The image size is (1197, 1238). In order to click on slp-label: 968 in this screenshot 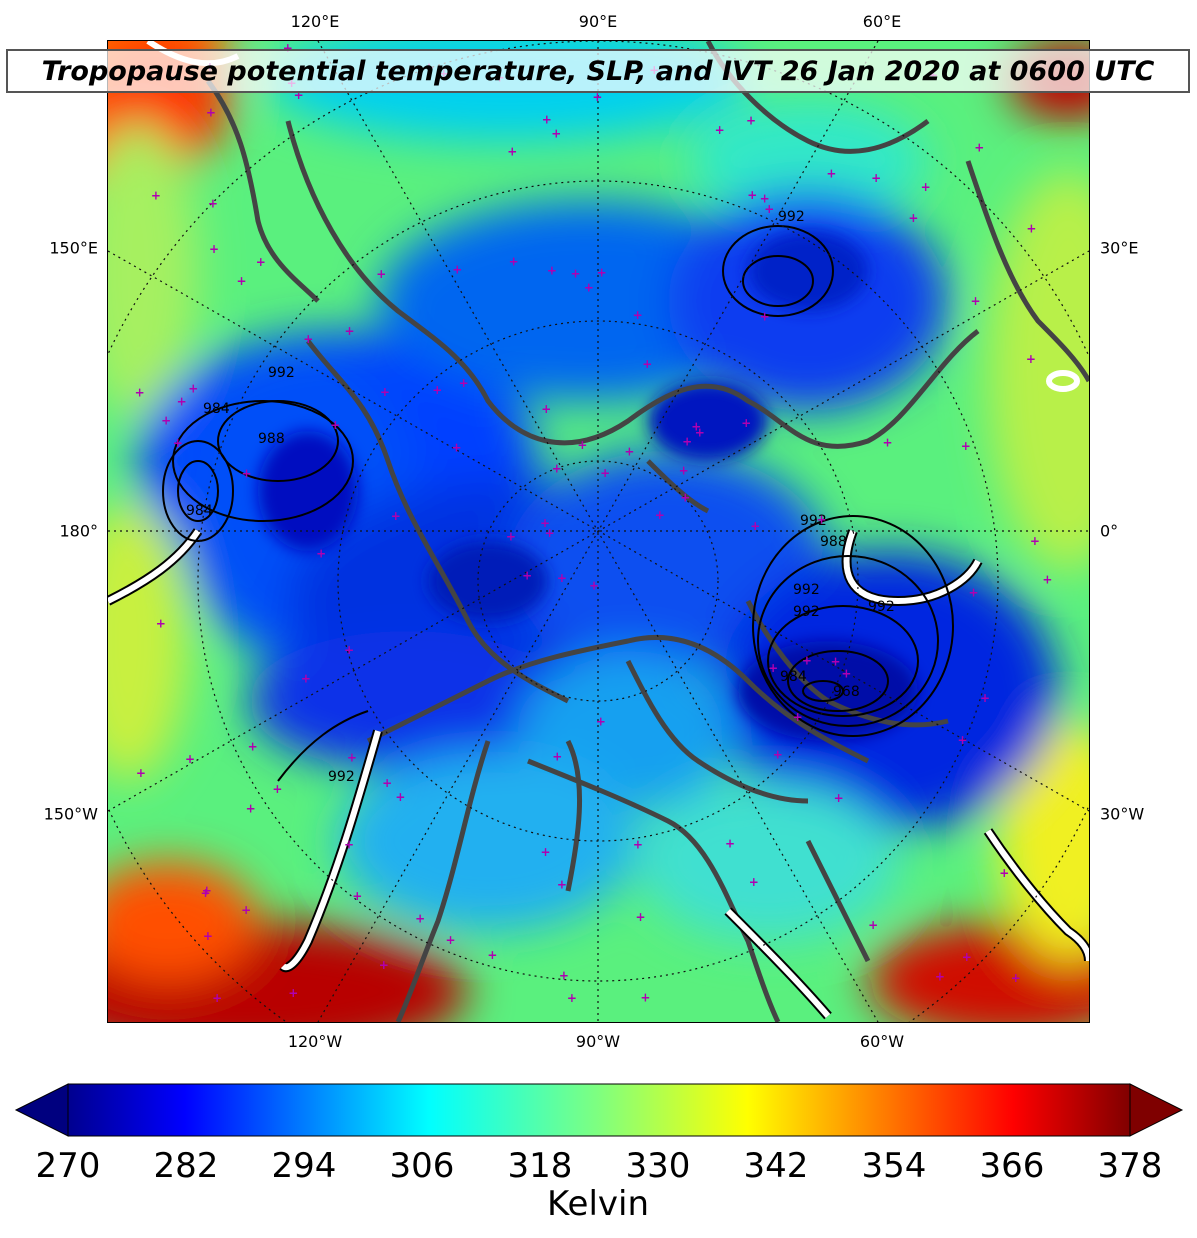, I will do `click(846, 692)`.